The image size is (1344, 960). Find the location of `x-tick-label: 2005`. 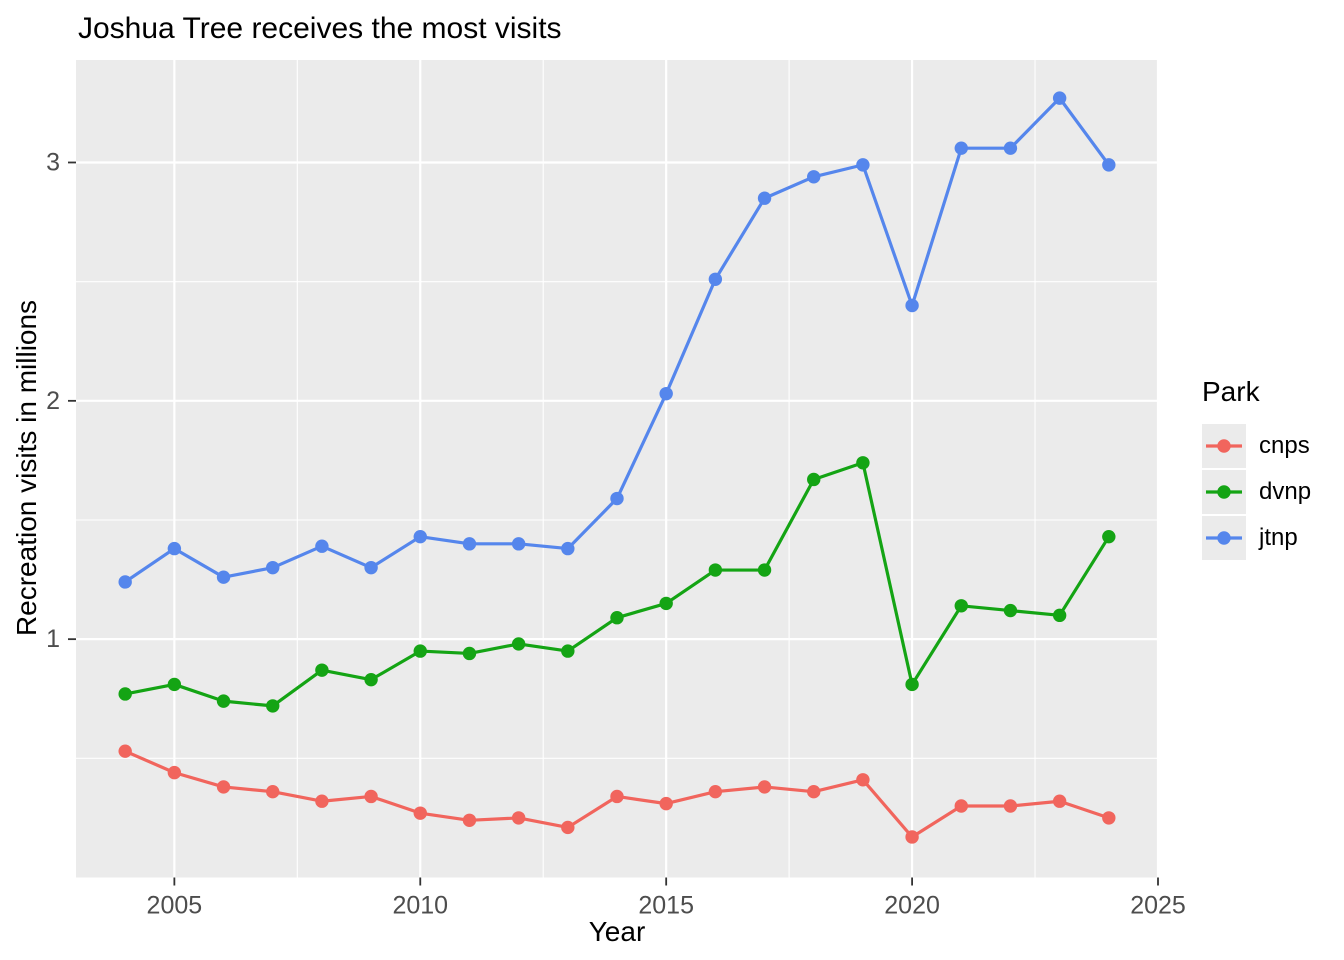

x-tick-label: 2005 is located at coordinates (175, 906).